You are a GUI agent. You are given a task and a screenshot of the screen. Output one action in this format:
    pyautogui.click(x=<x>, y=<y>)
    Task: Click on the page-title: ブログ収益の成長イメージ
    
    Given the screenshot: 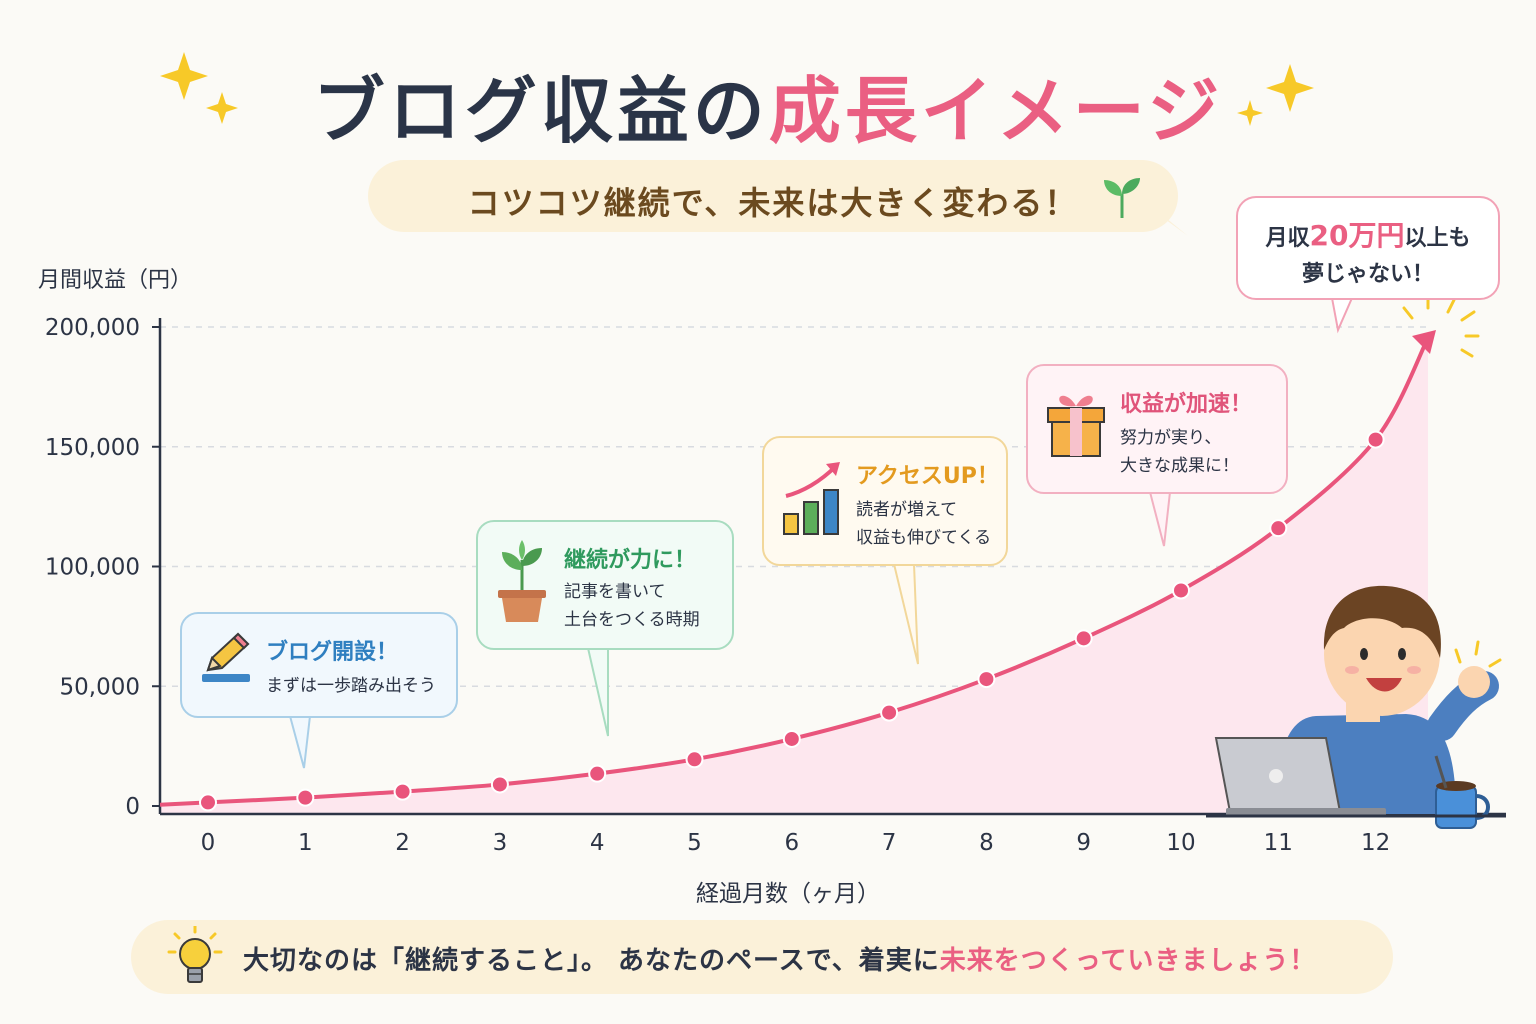 What is the action you would take?
    pyautogui.click(x=768, y=104)
    